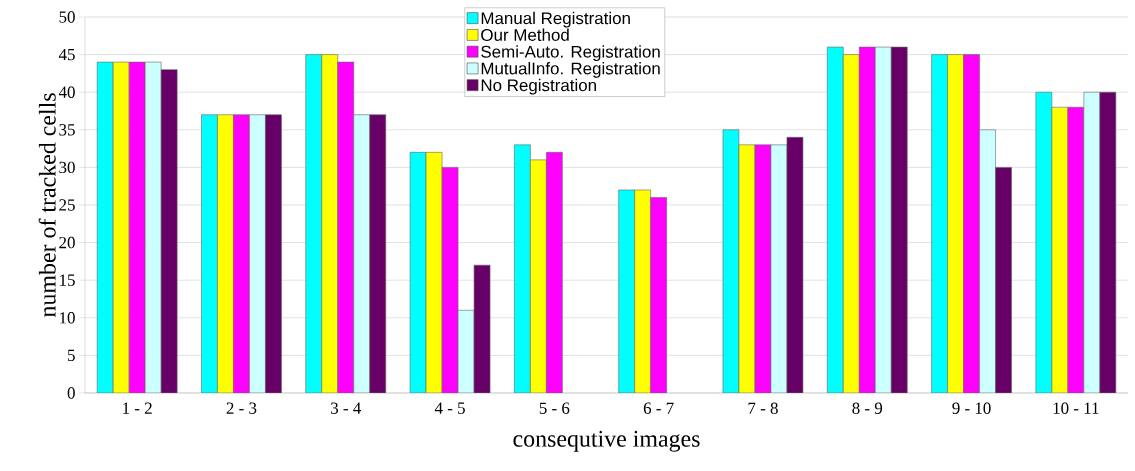  Describe the element at coordinates (867, 408) in the screenshot. I see `x-tick-label: 8 - 9` at that location.